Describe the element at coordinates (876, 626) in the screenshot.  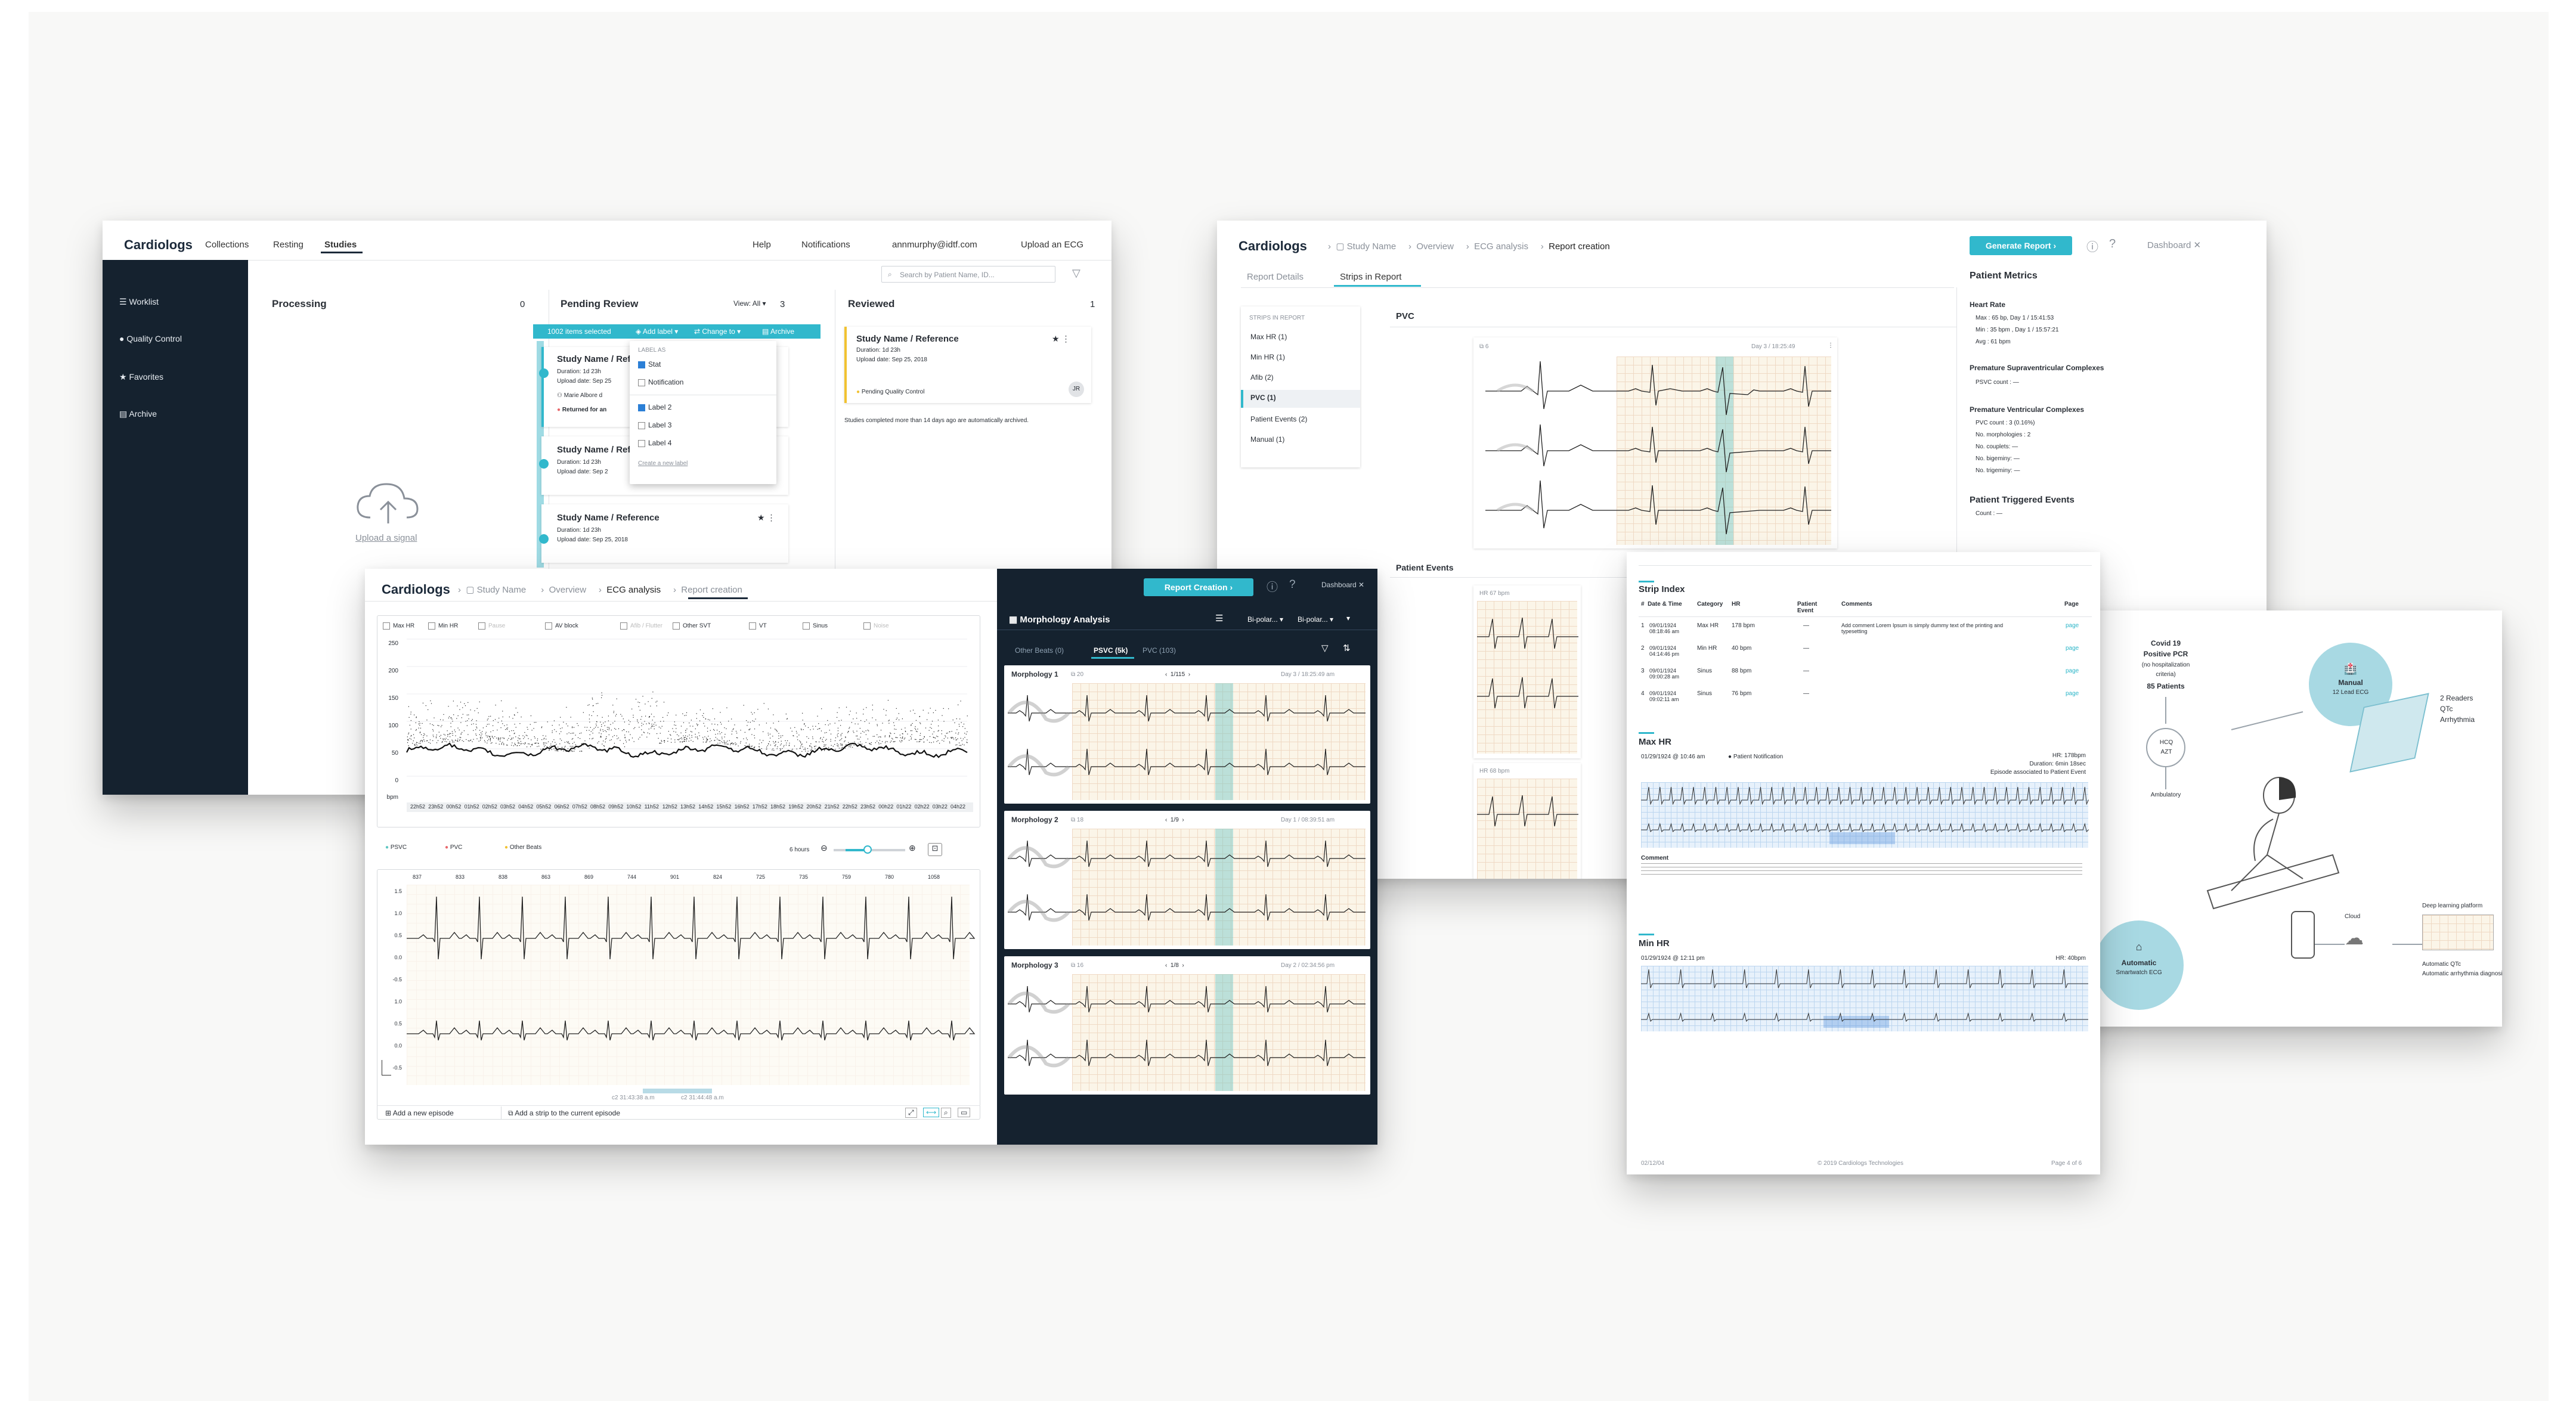
I see `event-filter-checkbox: Noise` at that location.